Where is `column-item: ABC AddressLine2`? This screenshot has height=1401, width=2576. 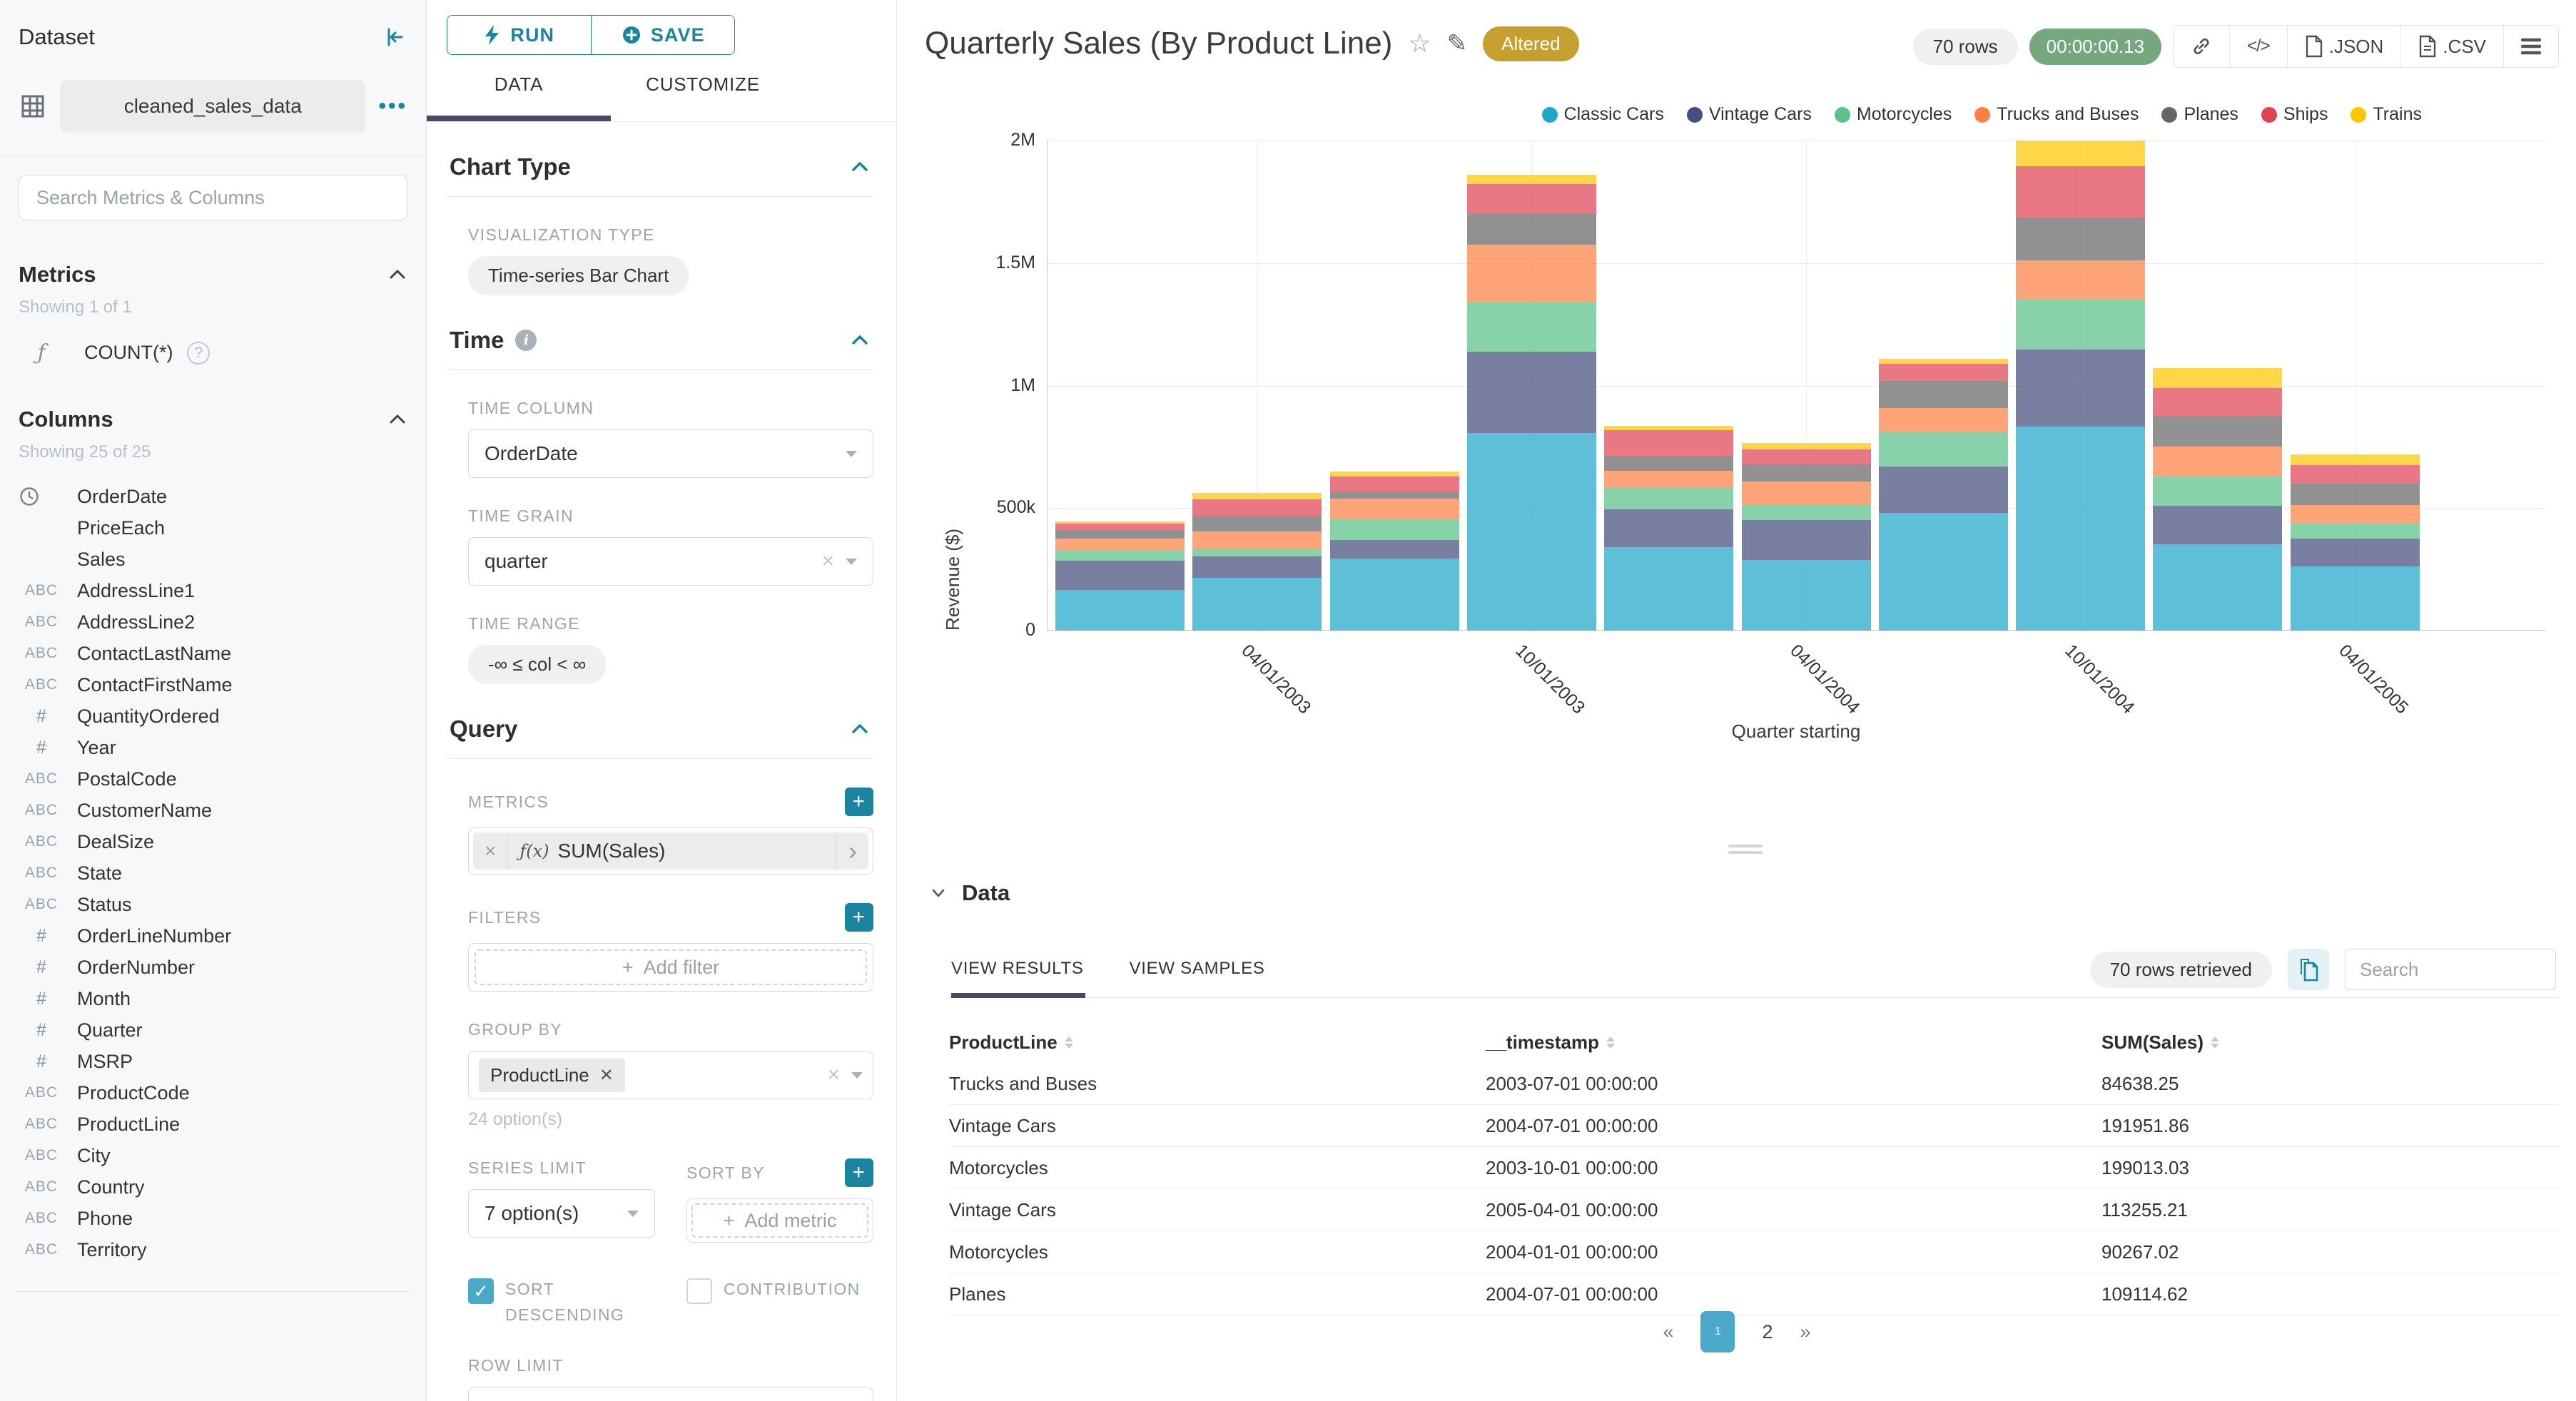
column-item: ABC AddressLine2 is located at coordinates (213, 622).